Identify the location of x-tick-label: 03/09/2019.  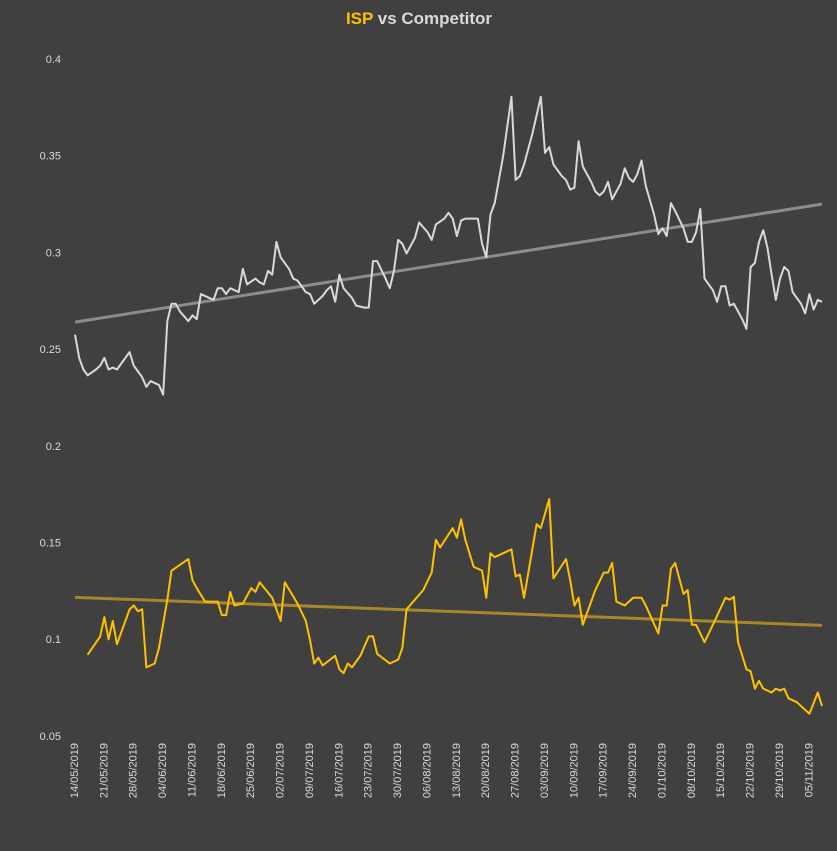
(545, 770).